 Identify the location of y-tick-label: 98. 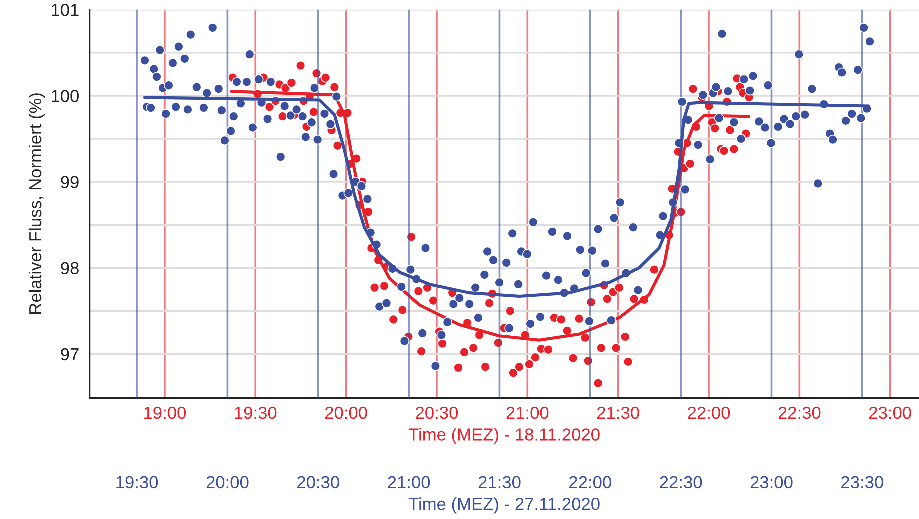
(70, 268).